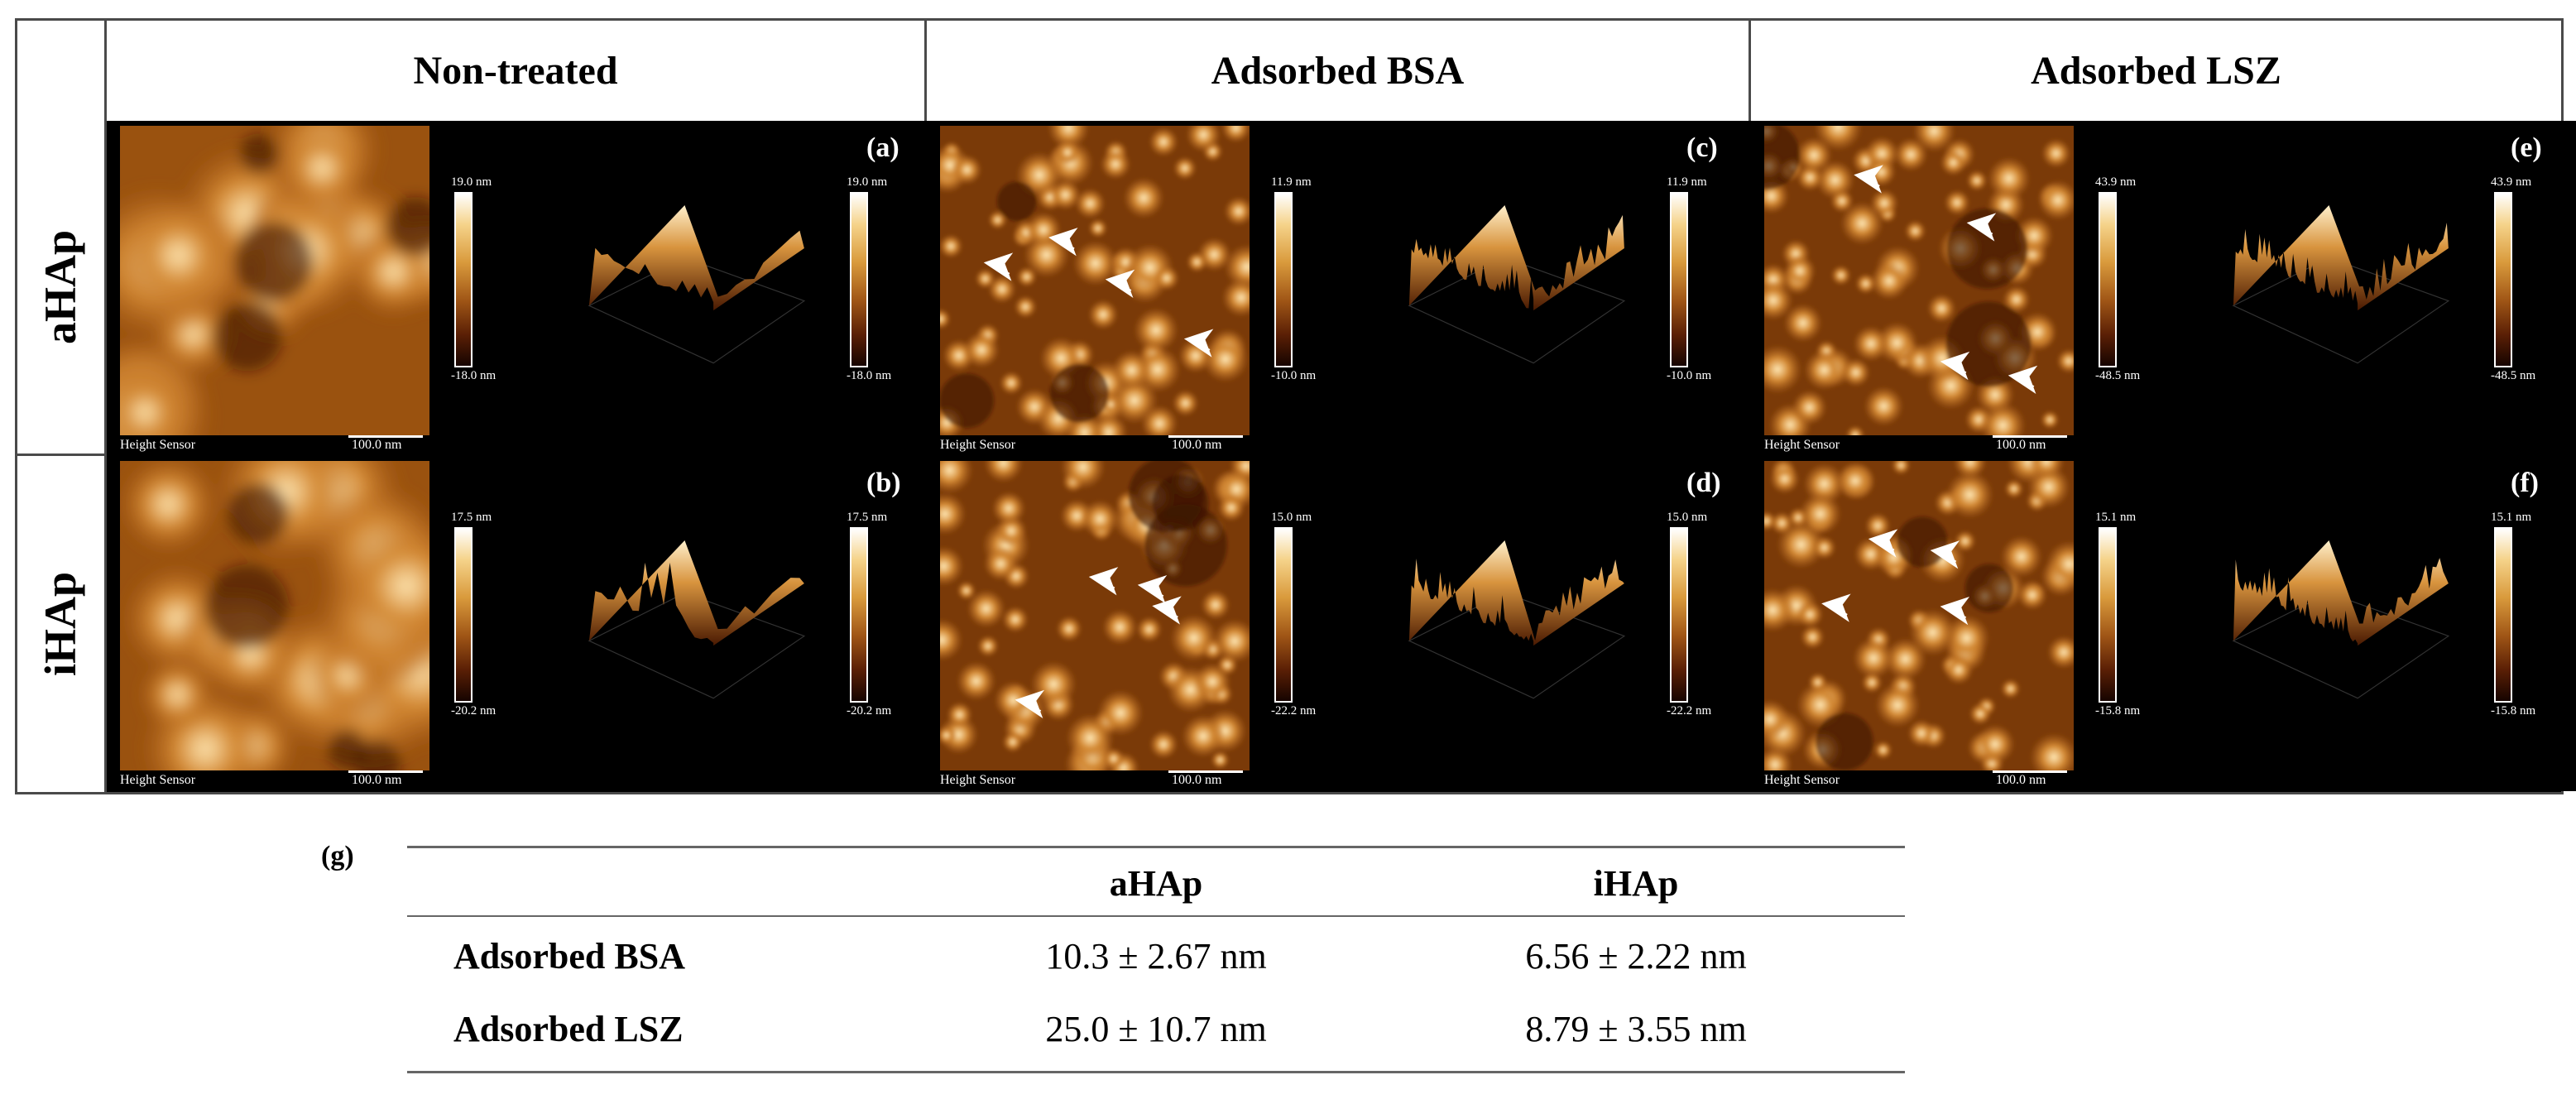  Describe the element at coordinates (2511, 517) in the screenshot. I see `colorbar-3d-max-label: 15.1 nm` at that location.